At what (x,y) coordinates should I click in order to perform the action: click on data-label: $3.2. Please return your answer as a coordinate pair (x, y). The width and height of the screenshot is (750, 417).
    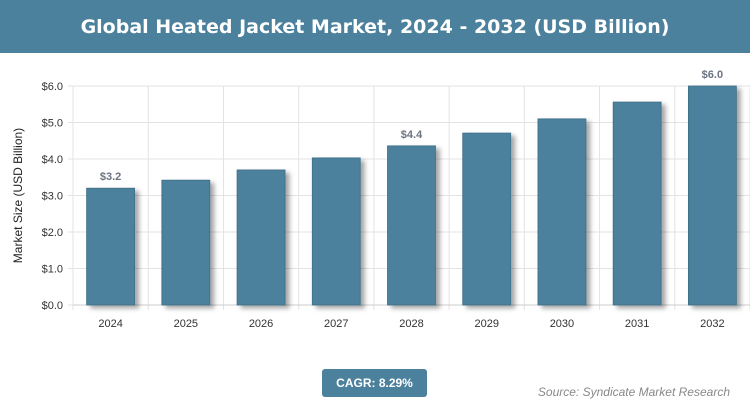
    Looking at the image, I should click on (110, 177).